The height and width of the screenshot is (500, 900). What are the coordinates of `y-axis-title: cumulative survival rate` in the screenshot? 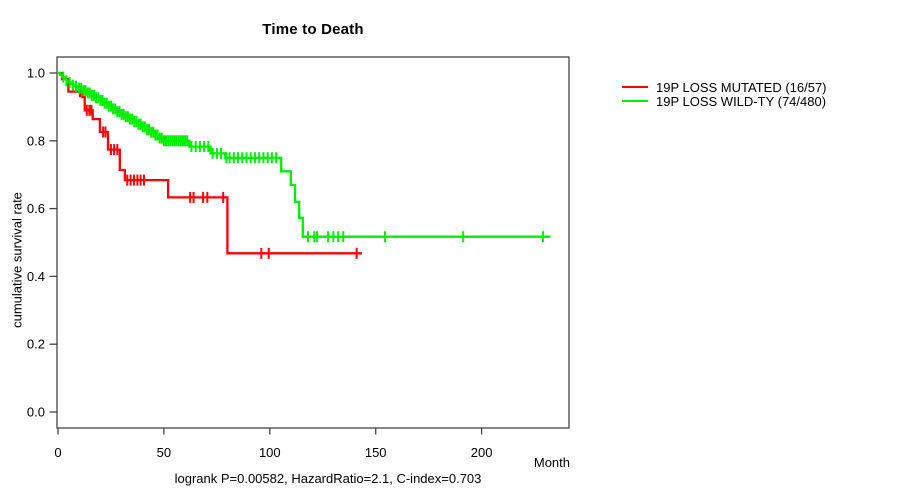 It's located at (17, 260).